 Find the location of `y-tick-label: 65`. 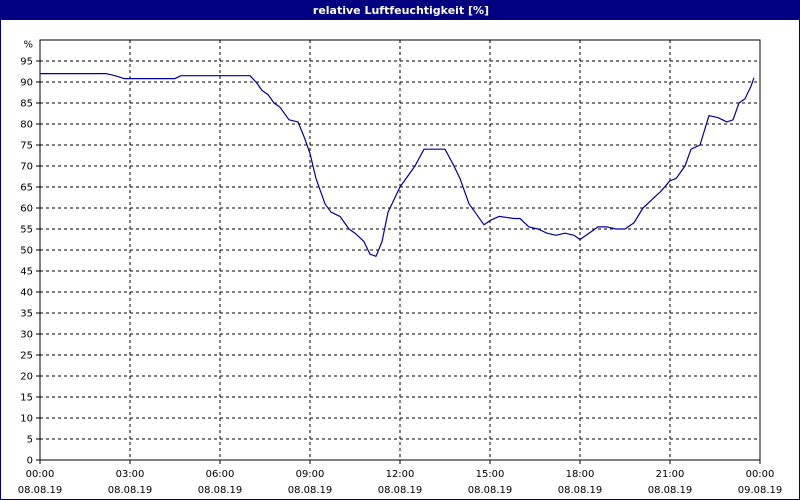

y-tick-label: 65 is located at coordinates (26, 188).